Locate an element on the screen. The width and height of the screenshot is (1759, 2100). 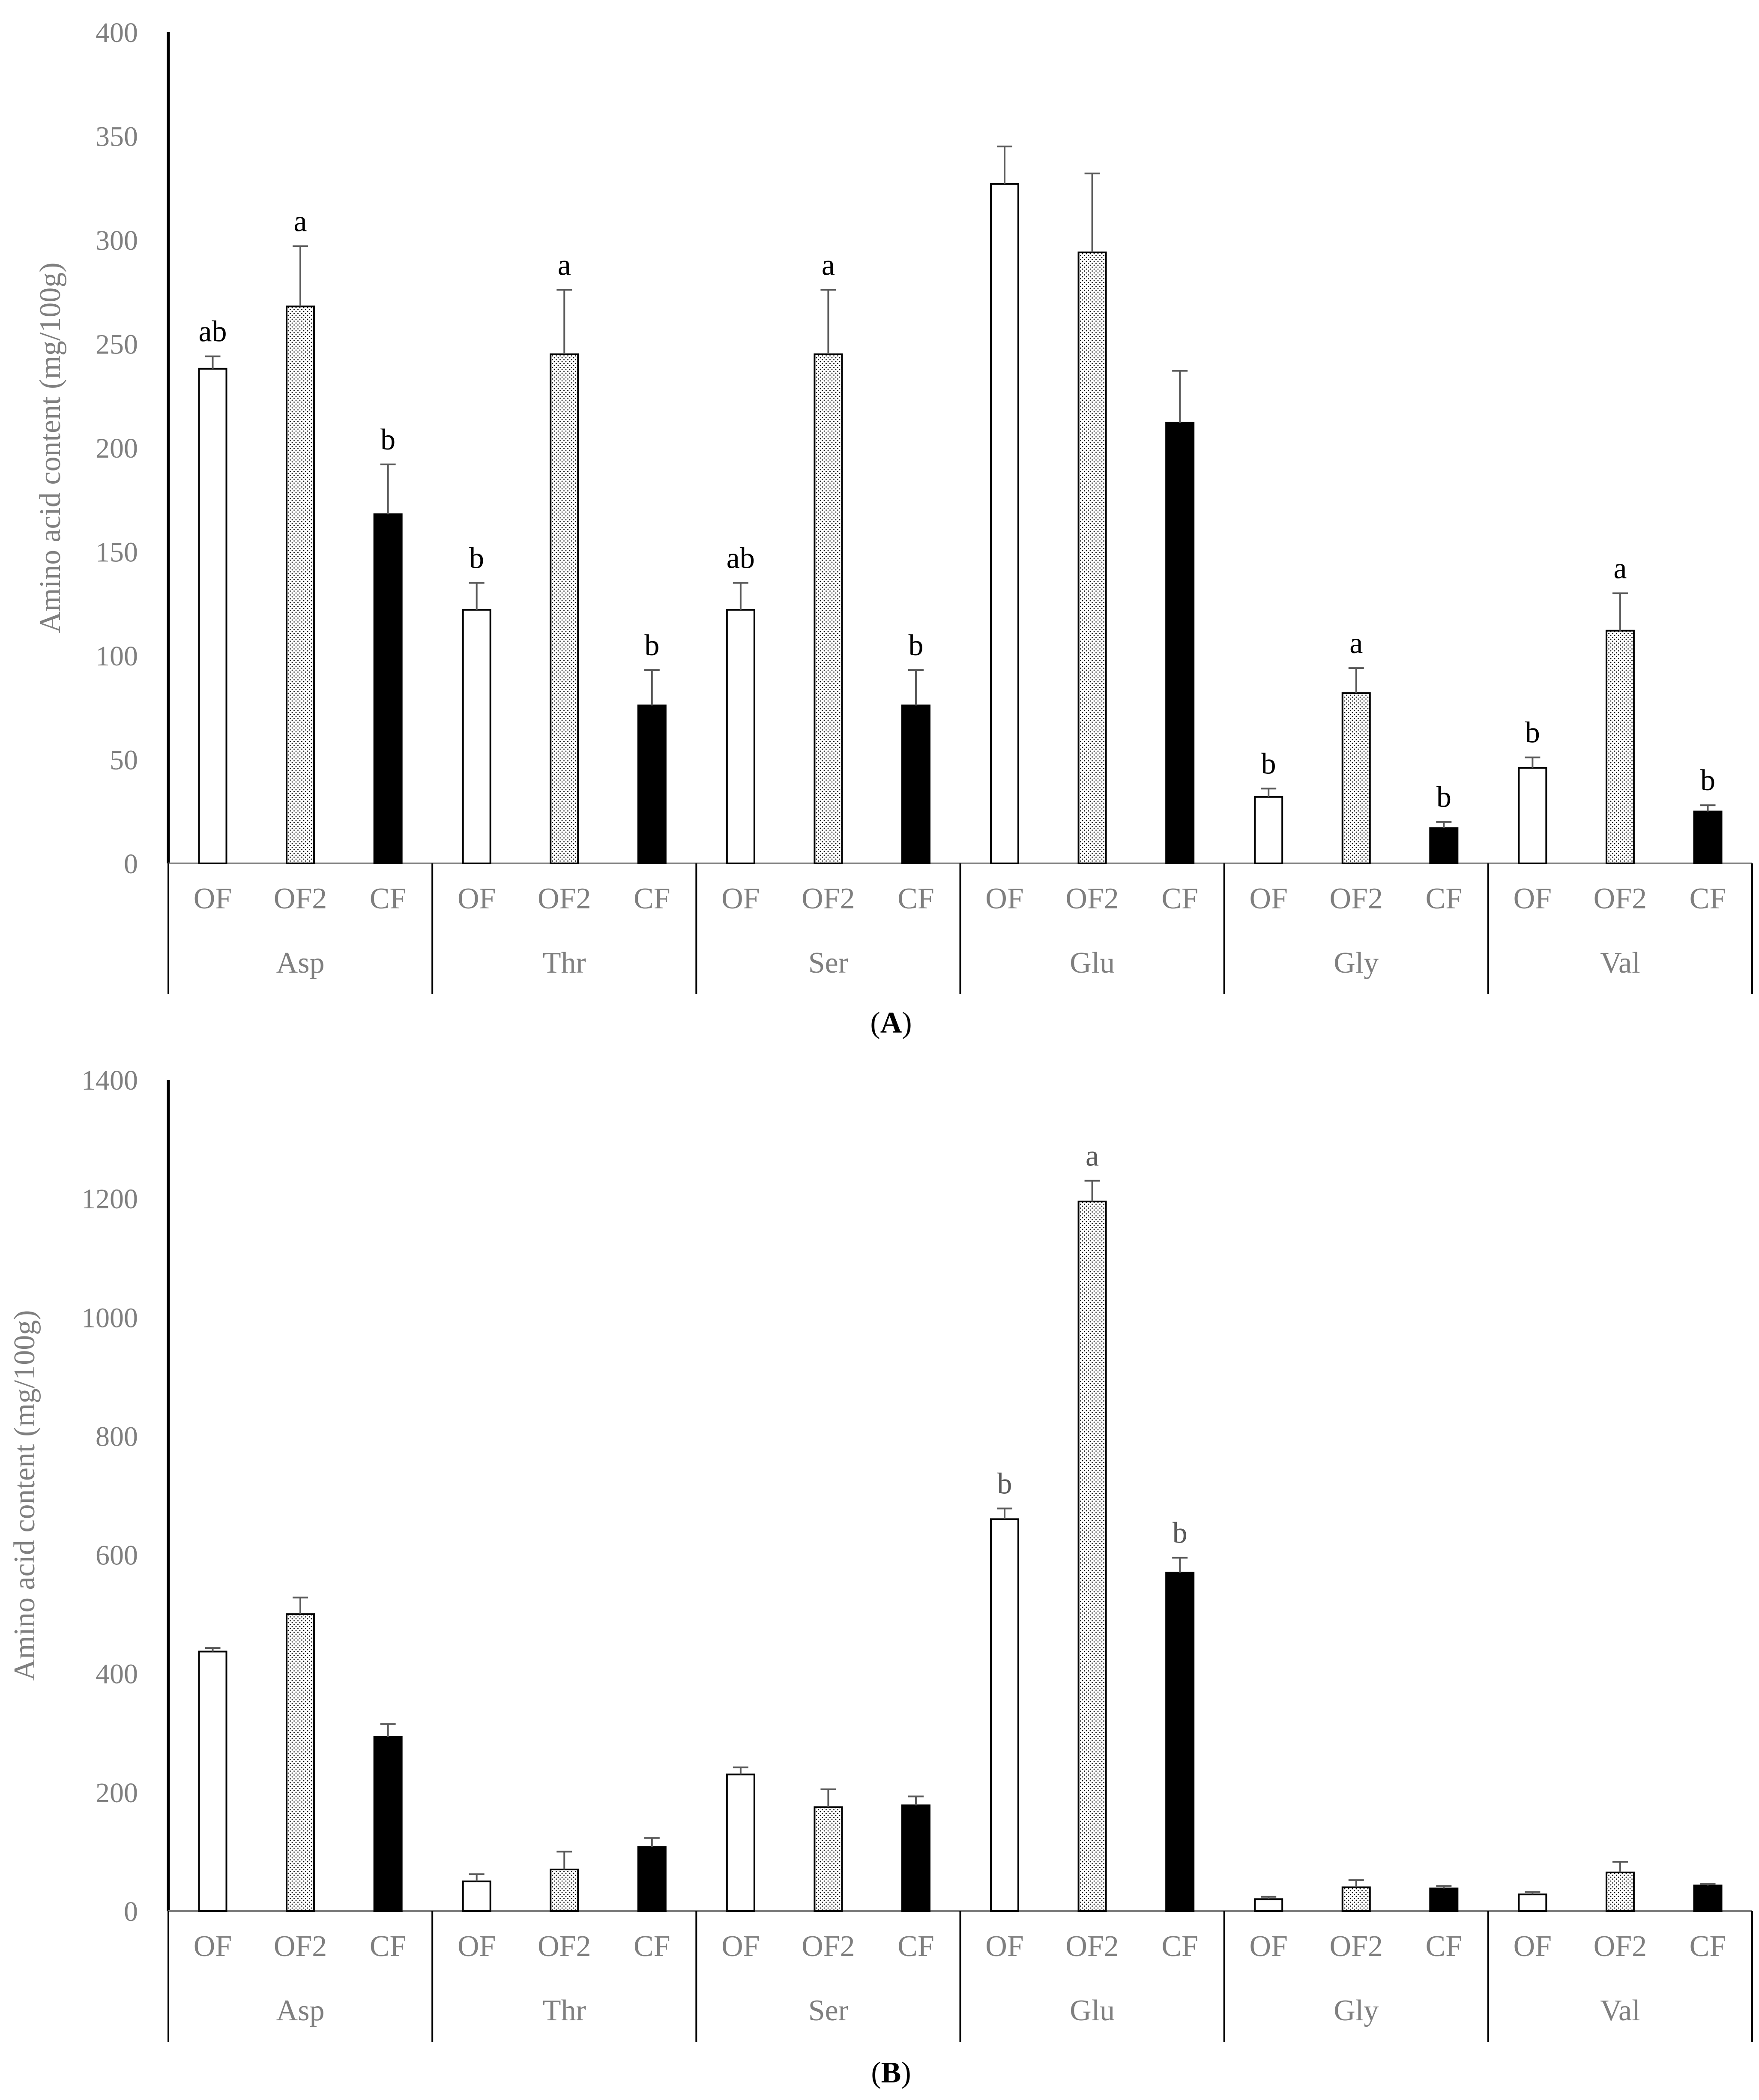
y-tick-label: 1200 is located at coordinates (109, 1199).